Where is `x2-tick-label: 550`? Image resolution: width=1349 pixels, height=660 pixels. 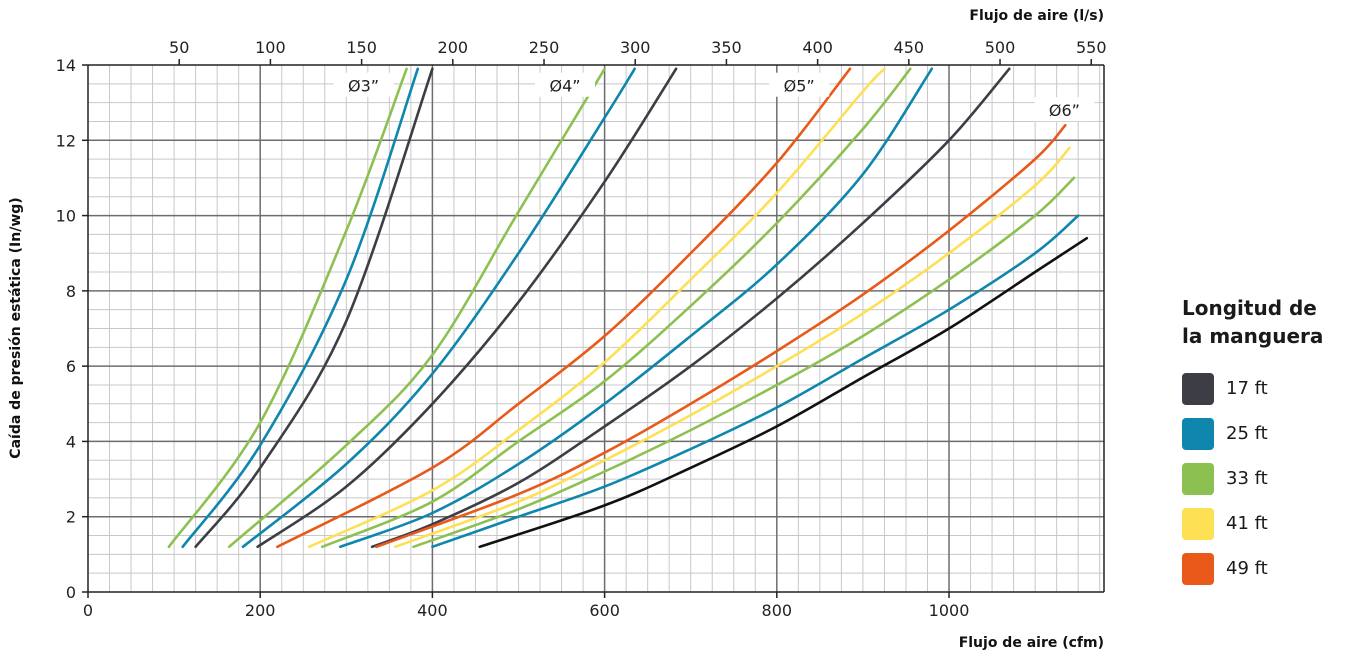
x2-tick-label: 550 is located at coordinates (1091, 47).